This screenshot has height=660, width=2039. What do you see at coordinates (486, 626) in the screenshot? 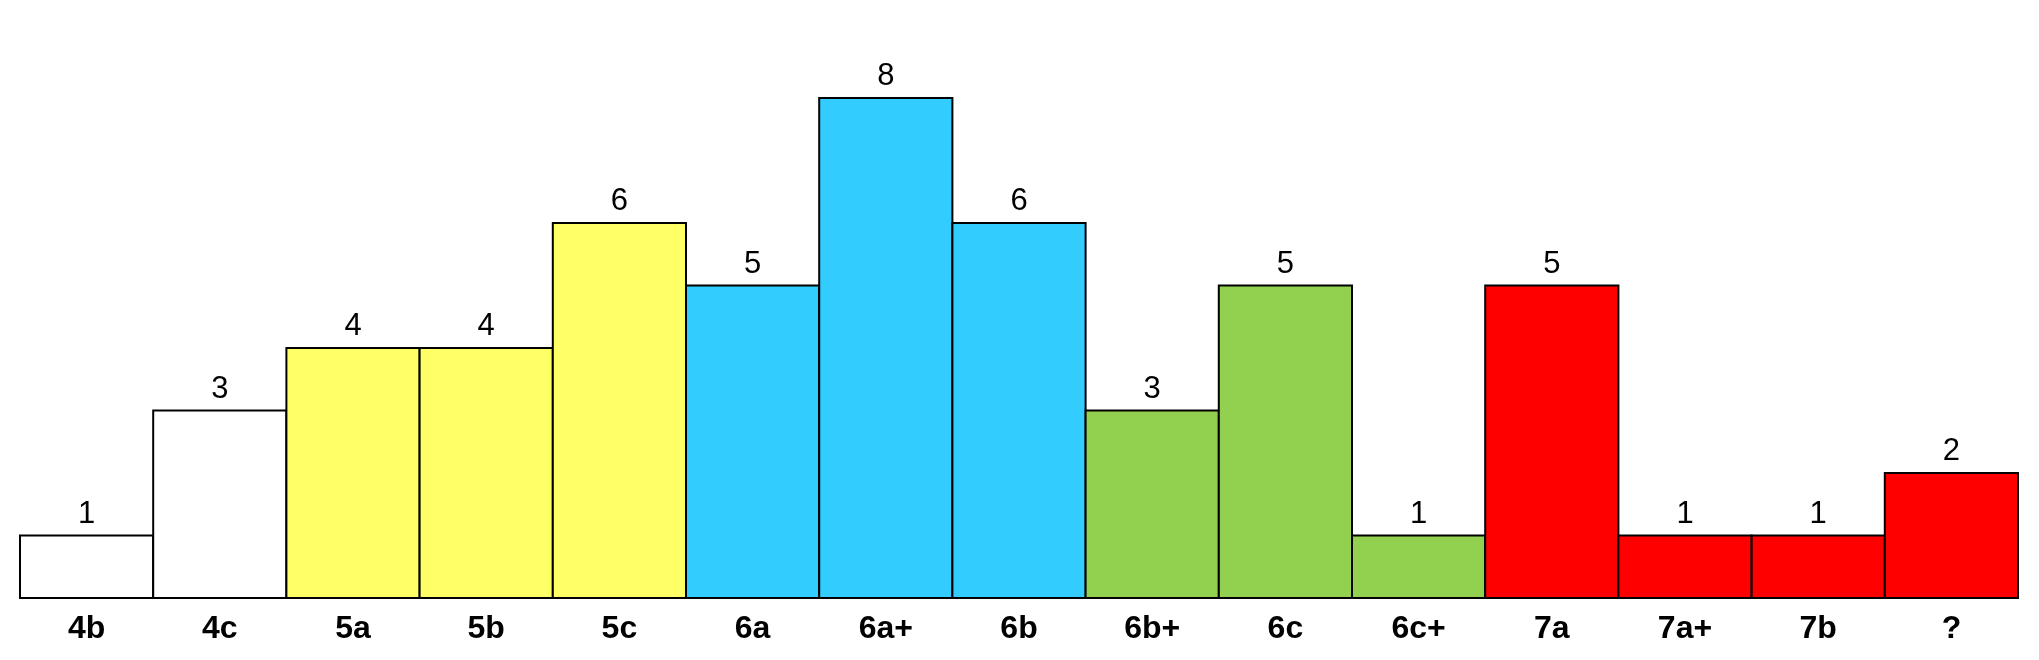
I see `x-tick-label: 5b` at bounding box center [486, 626].